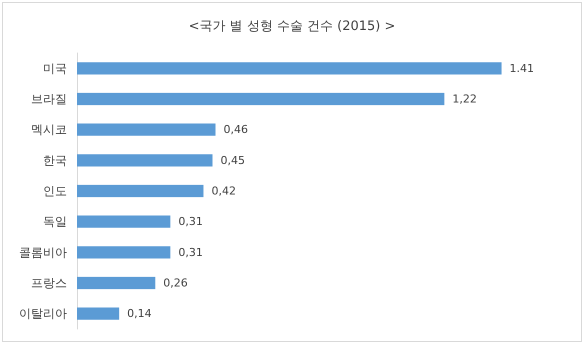 This screenshot has height=346, width=586. I want to click on y-tick-label: 미국, so click(55, 68).